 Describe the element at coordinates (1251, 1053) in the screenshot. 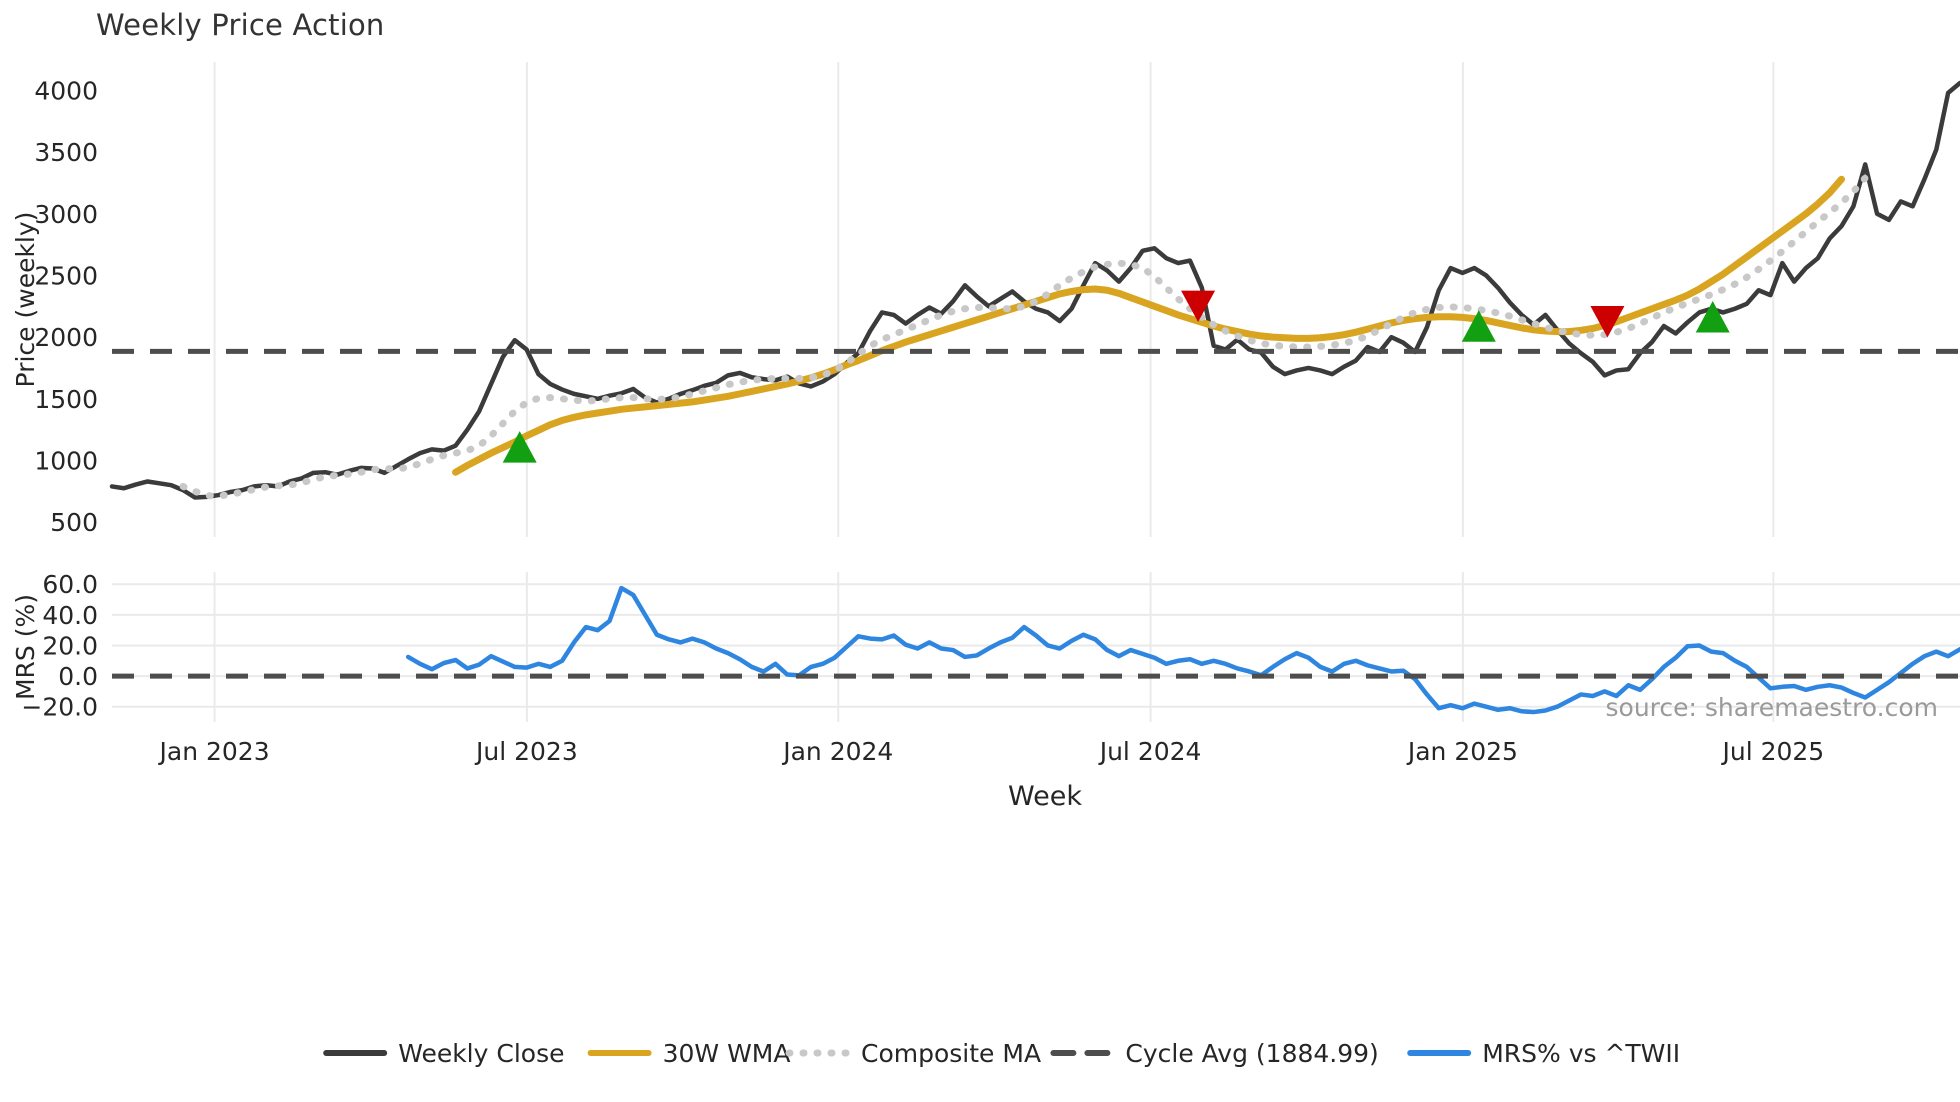

I see `legend-label: Cycle Avg (1884.99)` at that location.